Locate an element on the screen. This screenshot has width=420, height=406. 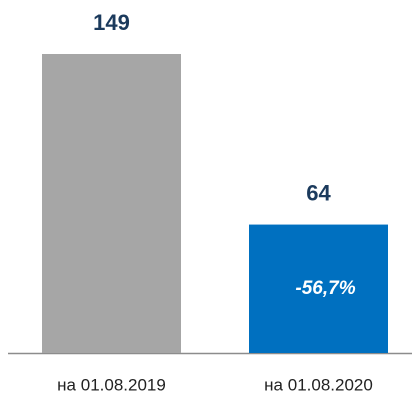
annotation: -56,7% is located at coordinates (325, 288).